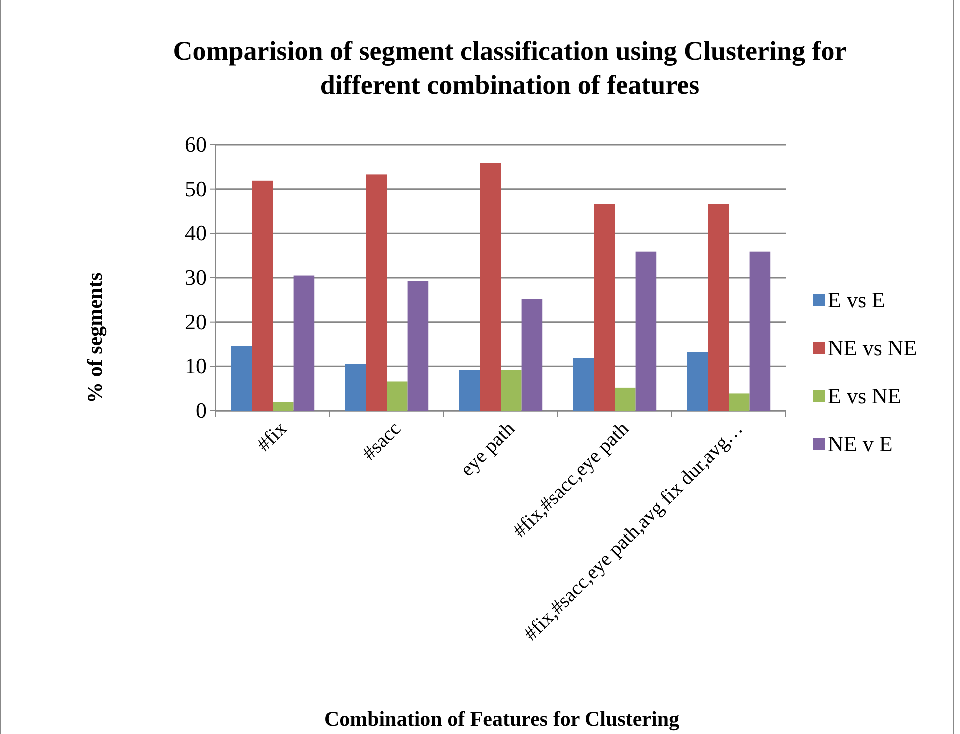  I want to click on y-tick-label: 50, so click(196, 189).